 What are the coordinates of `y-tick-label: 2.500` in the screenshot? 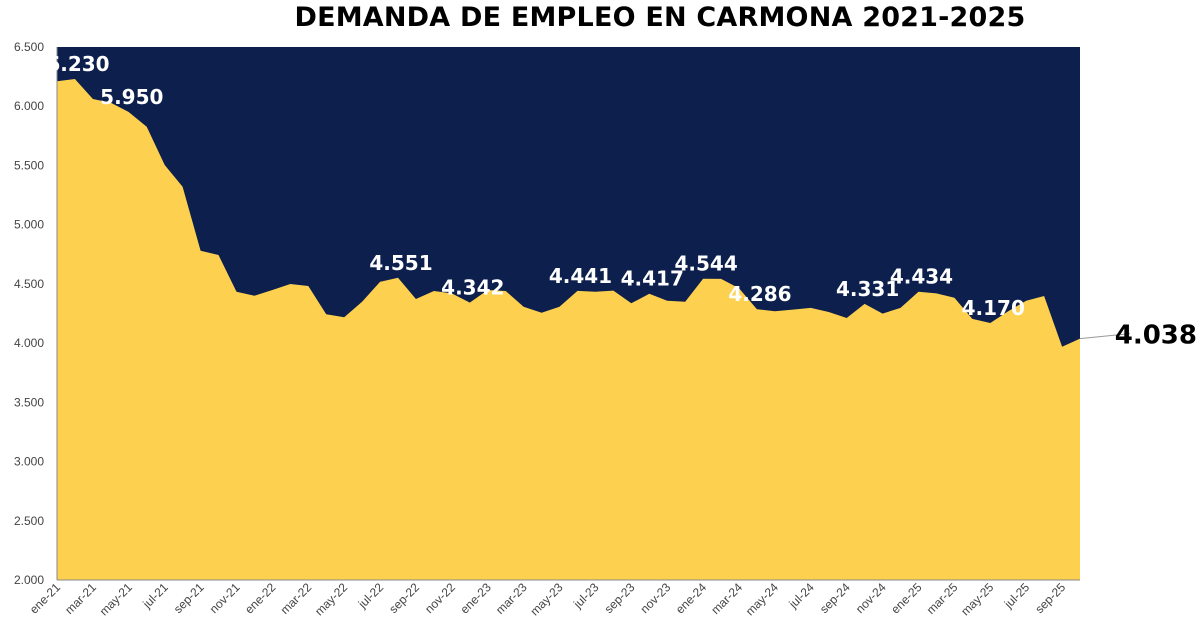 It's located at (29, 521).